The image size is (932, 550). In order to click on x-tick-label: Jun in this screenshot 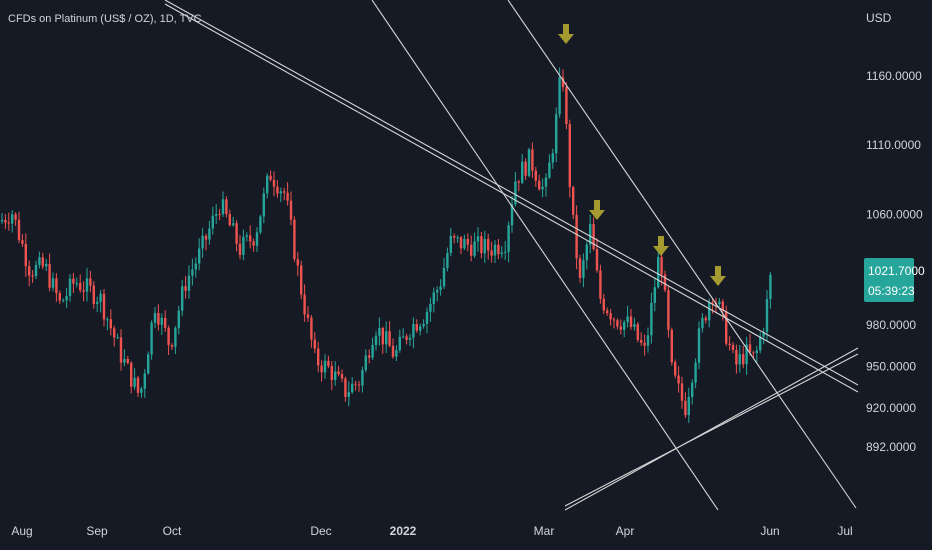, I will do `click(769, 531)`.